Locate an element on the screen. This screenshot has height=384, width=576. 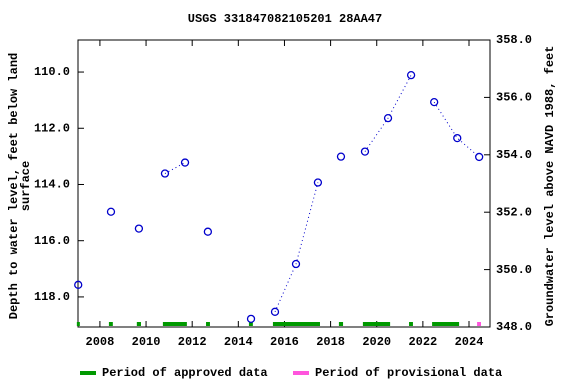
x-tick-label: 2008 is located at coordinates (100, 342).